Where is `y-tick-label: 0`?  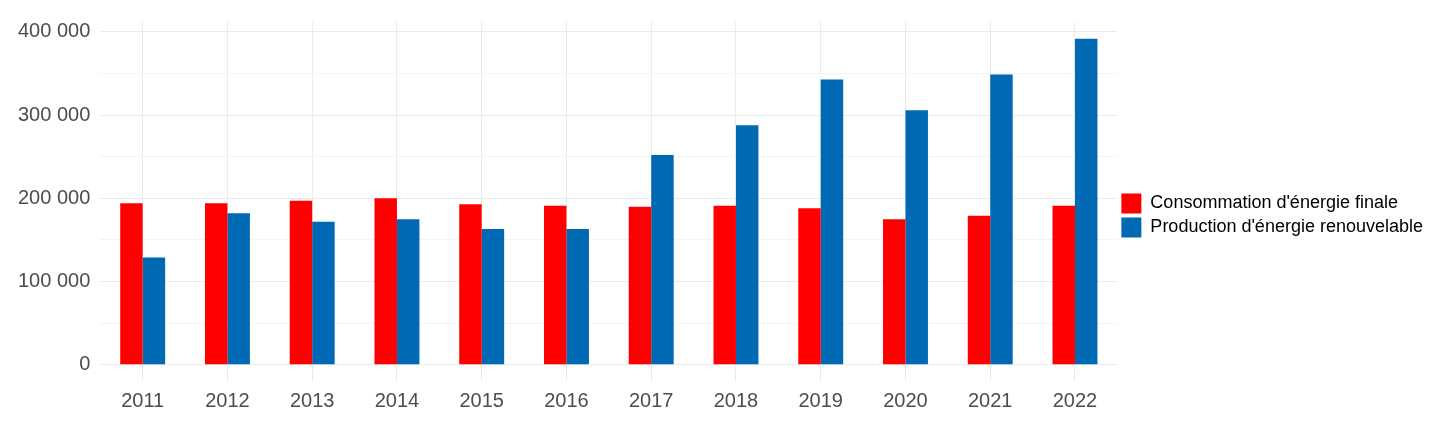
y-tick-label: 0 is located at coordinates (85, 363).